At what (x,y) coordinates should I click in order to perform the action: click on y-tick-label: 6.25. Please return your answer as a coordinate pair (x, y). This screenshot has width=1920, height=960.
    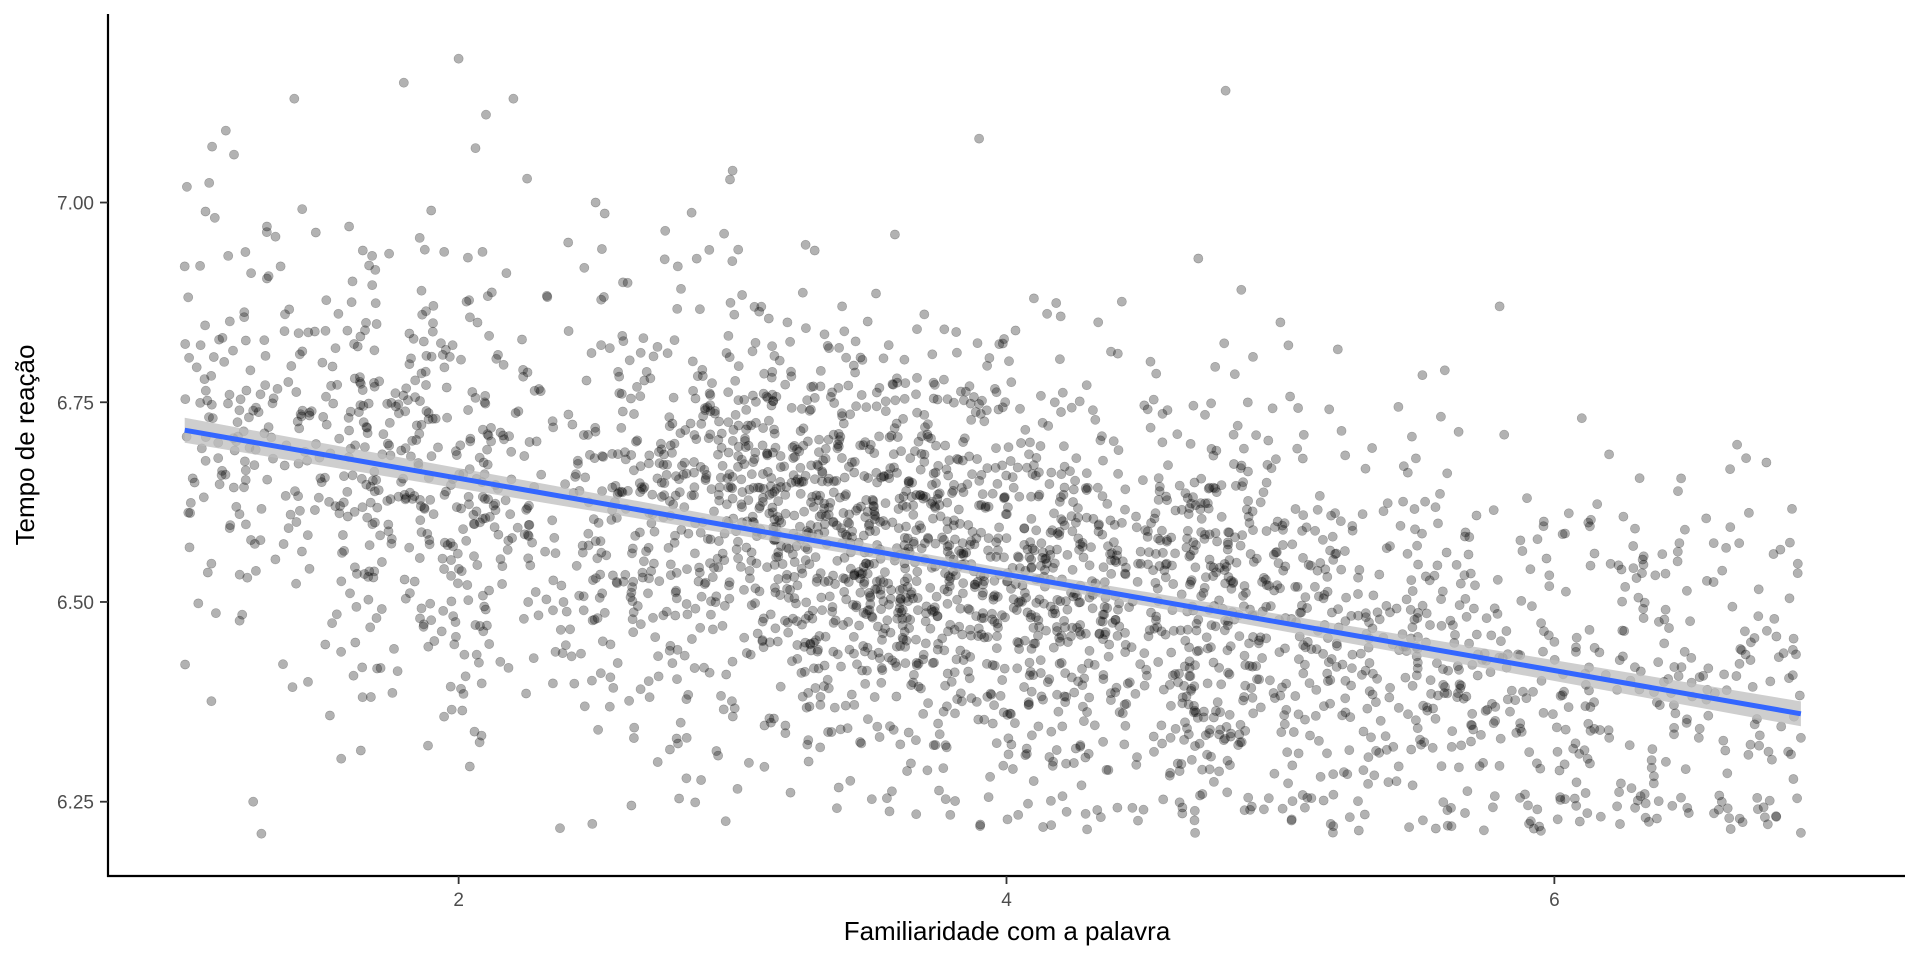
    Looking at the image, I should click on (75, 803).